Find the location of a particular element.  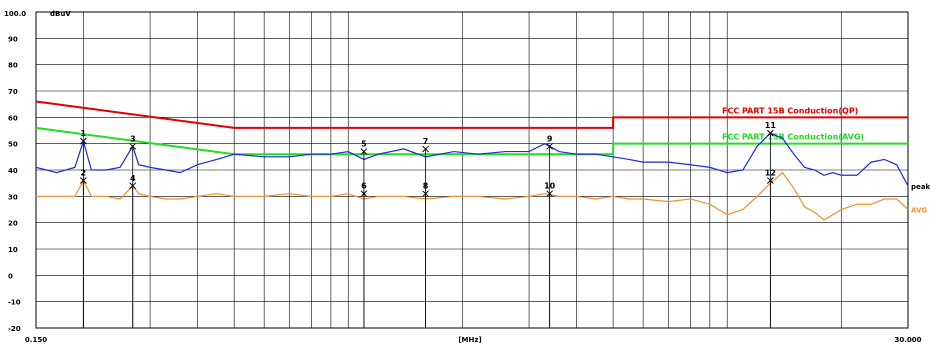

marker-label: 6 is located at coordinates (364, 186).